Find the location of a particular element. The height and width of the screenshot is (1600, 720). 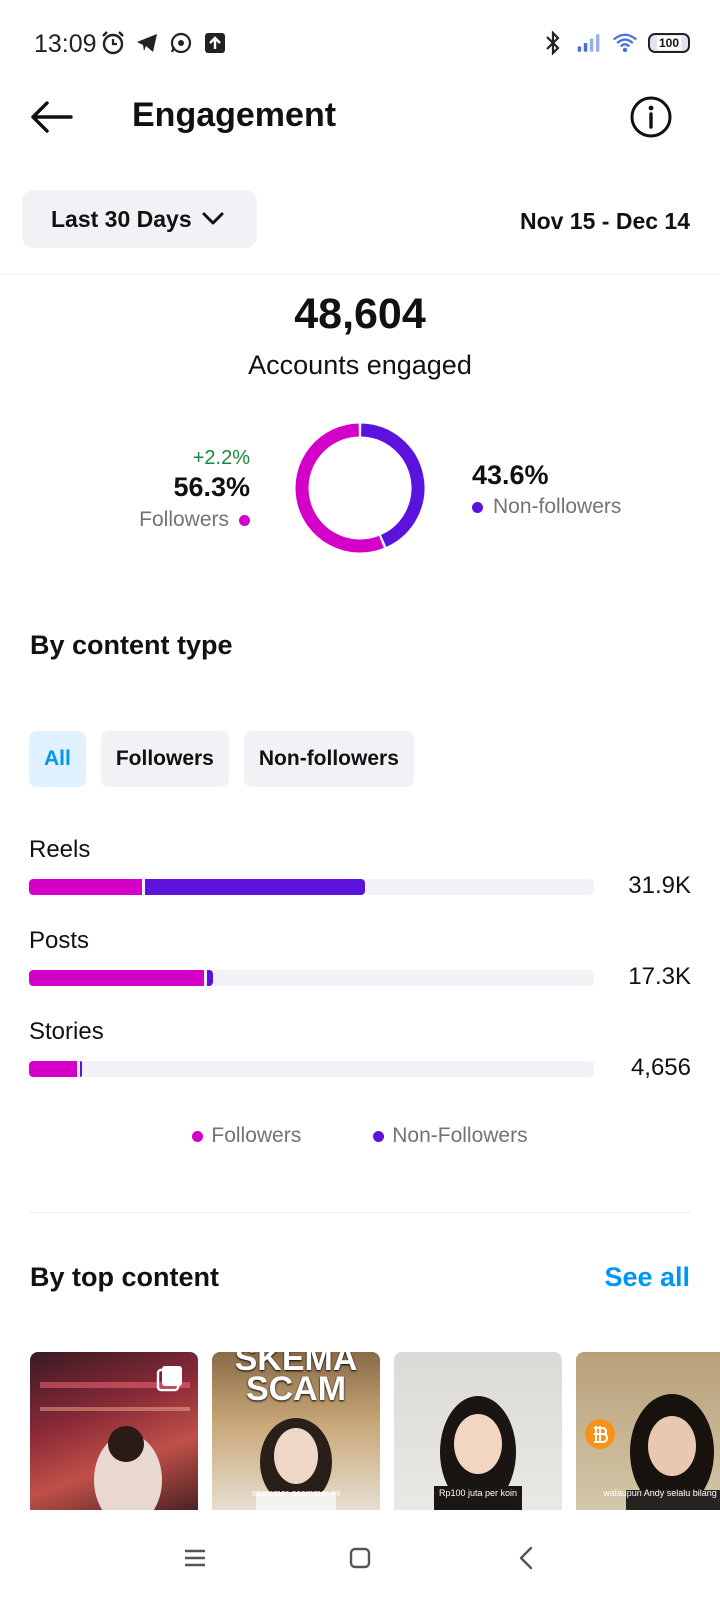

carousel-icon is located at coordinates (169, 1379).